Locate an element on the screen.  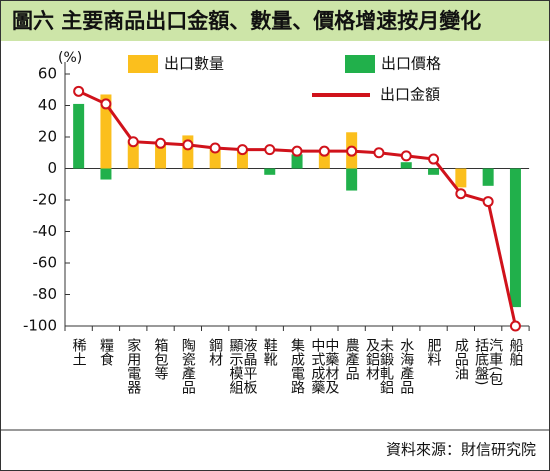
y-tick-label: 0 is located at coordinates (52, 168).